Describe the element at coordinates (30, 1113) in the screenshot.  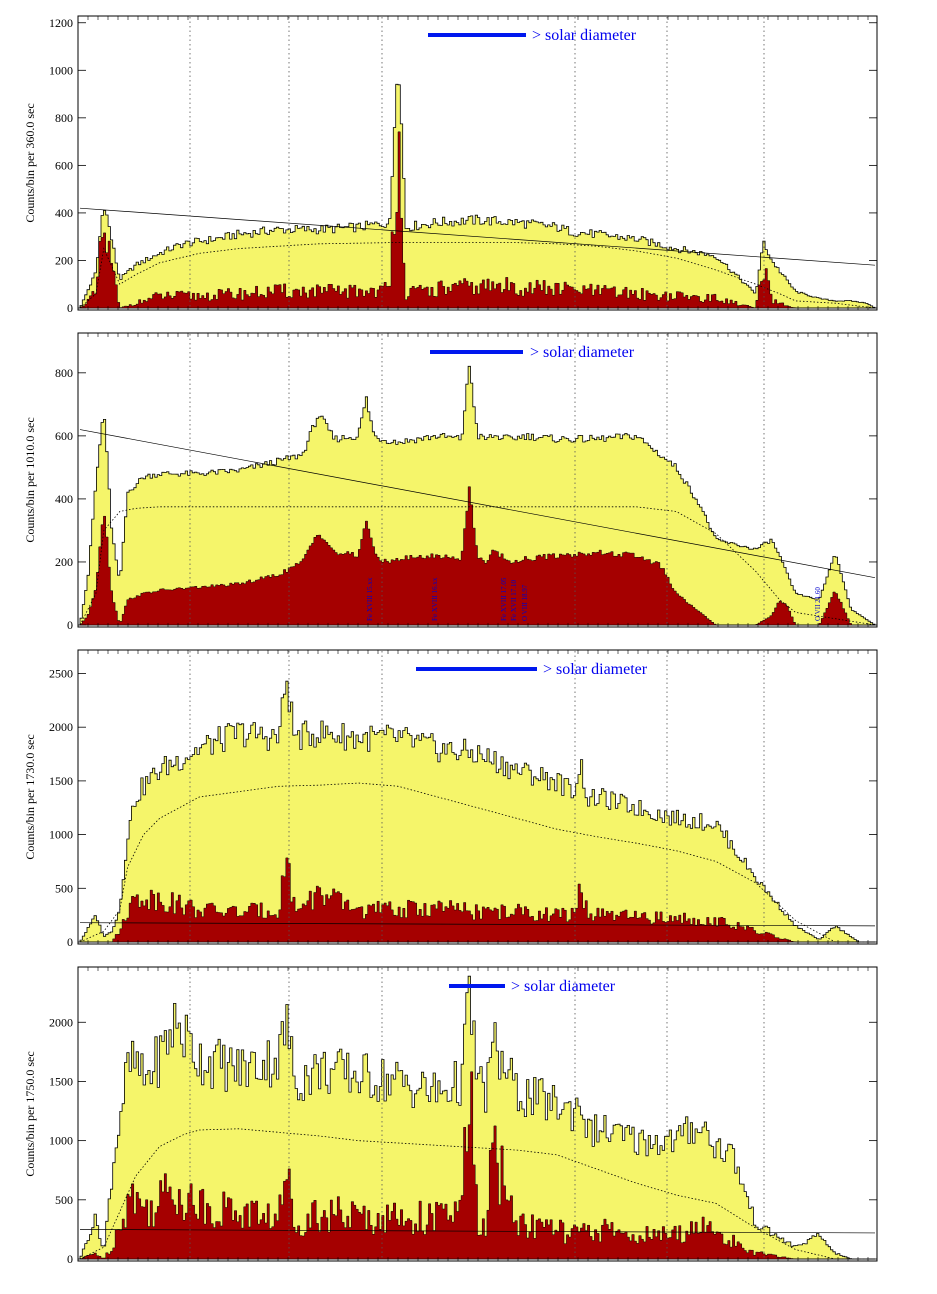
I see `y-axis-label: Counts/bin per 1750.0 sec` at that location.